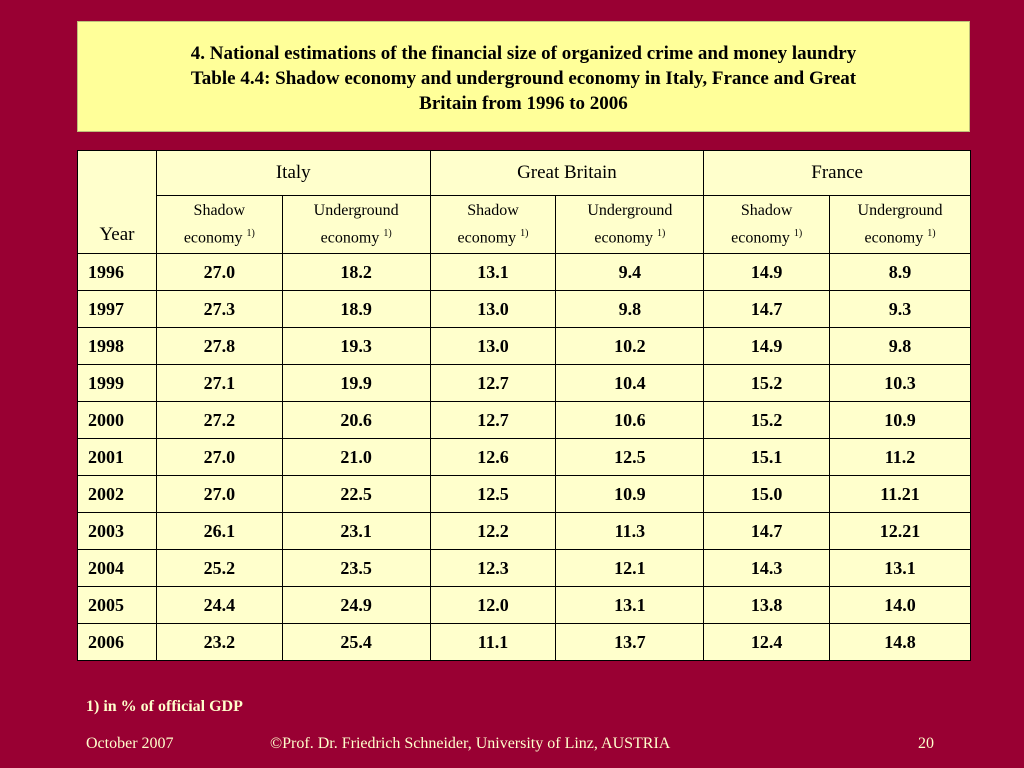 This screenshot has height=768, width=1024. What do you see at coordinates (117, 605) in the screenshot?
I see `year-cell: 2005` at bounding box center [117, 605].